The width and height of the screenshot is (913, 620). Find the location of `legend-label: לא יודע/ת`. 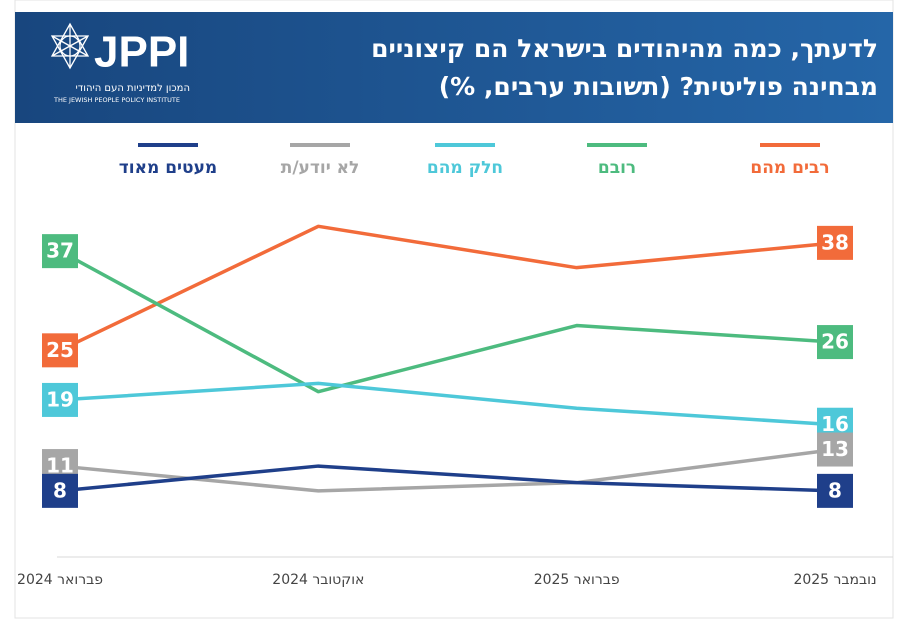

legend-label: לא יודע/ת is located at coordinates (320, 168).